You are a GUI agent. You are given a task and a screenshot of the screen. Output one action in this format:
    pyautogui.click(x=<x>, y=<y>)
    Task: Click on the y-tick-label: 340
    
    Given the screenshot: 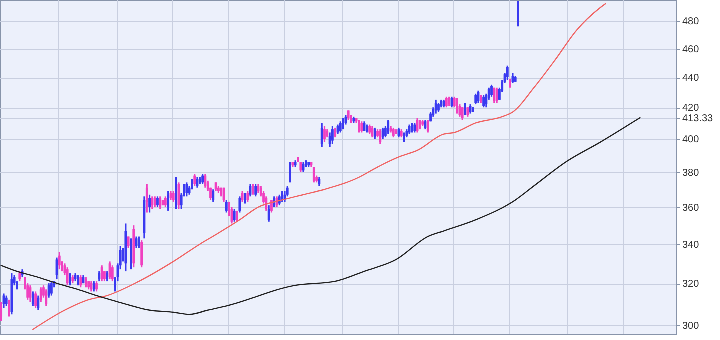 What is the action you would take?
    pyautogui.click(x=691, y=245)
    